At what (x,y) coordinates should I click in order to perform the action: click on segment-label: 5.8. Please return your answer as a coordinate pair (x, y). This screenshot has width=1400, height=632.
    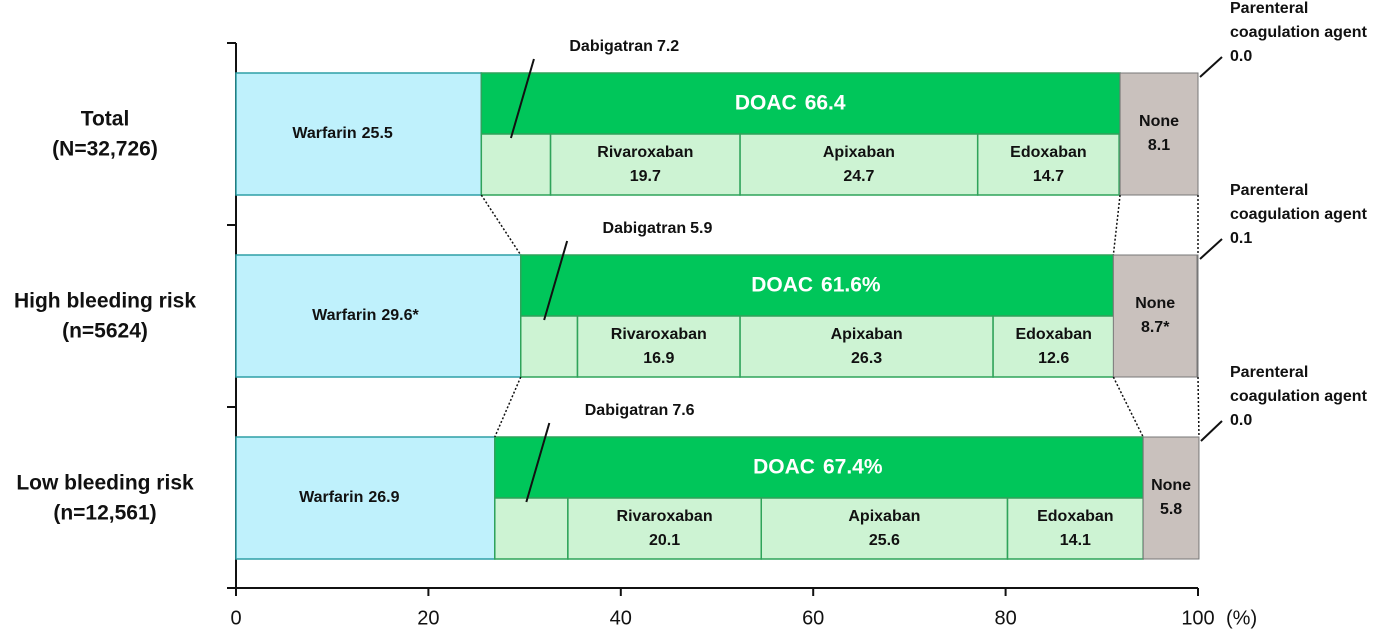
    Looking at the image, I should click on (1171, 509).